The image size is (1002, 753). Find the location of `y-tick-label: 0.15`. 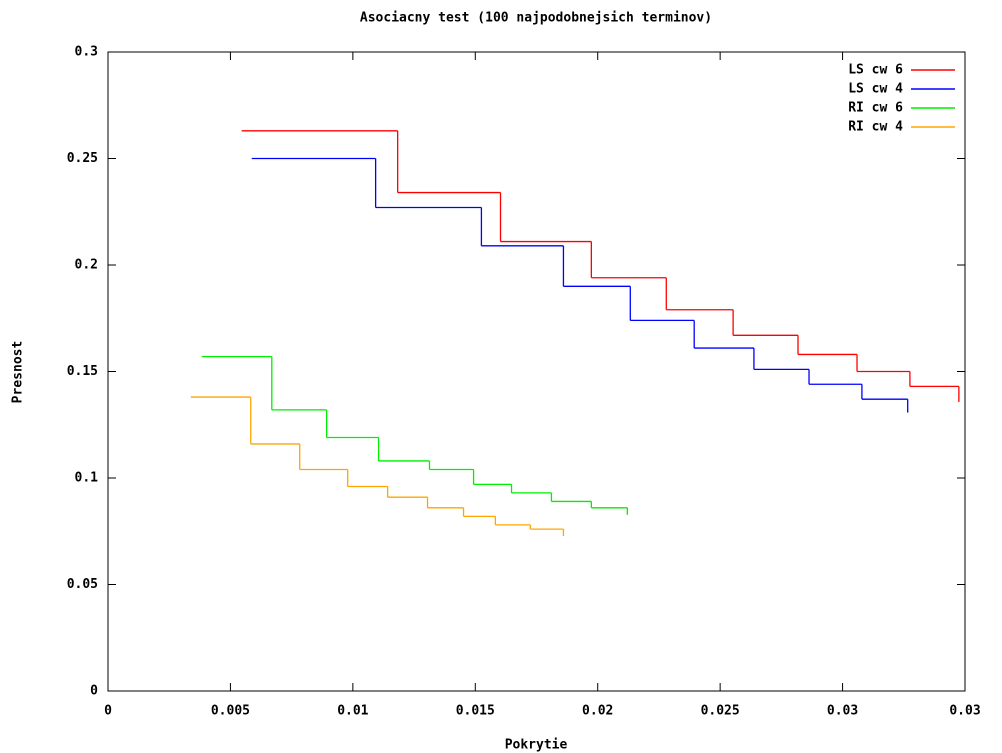

y-tick-label: 0.15 is located at coordinates (82, 371).